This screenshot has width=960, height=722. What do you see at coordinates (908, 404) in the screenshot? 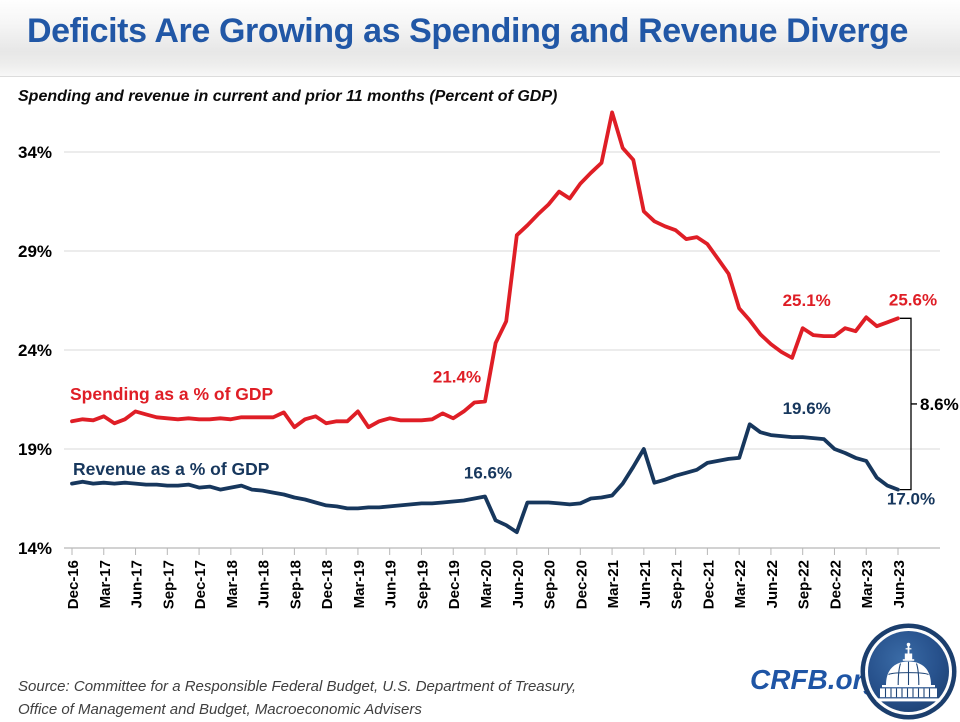
I see `gap-bracket` at bounding box center [908, 404].